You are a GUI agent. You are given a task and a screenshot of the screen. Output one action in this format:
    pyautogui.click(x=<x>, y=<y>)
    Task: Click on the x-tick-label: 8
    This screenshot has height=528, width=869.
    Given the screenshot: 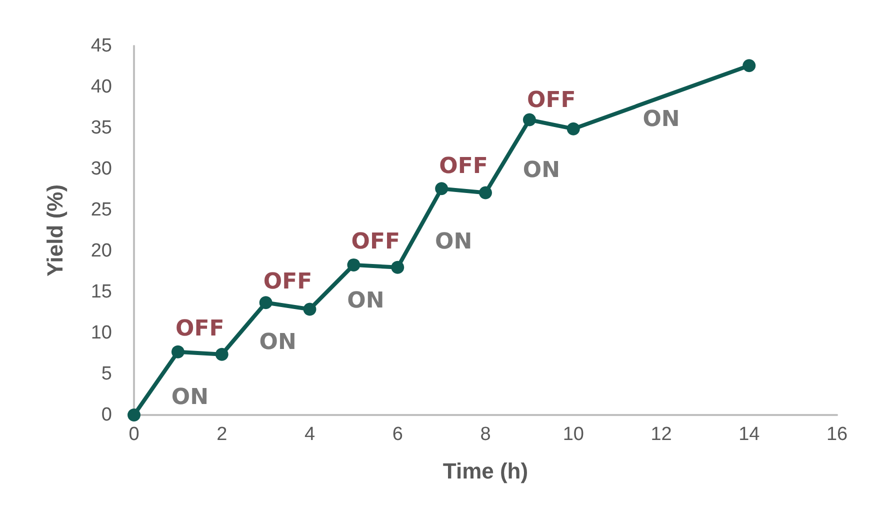 What is the action you would take?
    pyautogui.click(x=485, y=434)
    